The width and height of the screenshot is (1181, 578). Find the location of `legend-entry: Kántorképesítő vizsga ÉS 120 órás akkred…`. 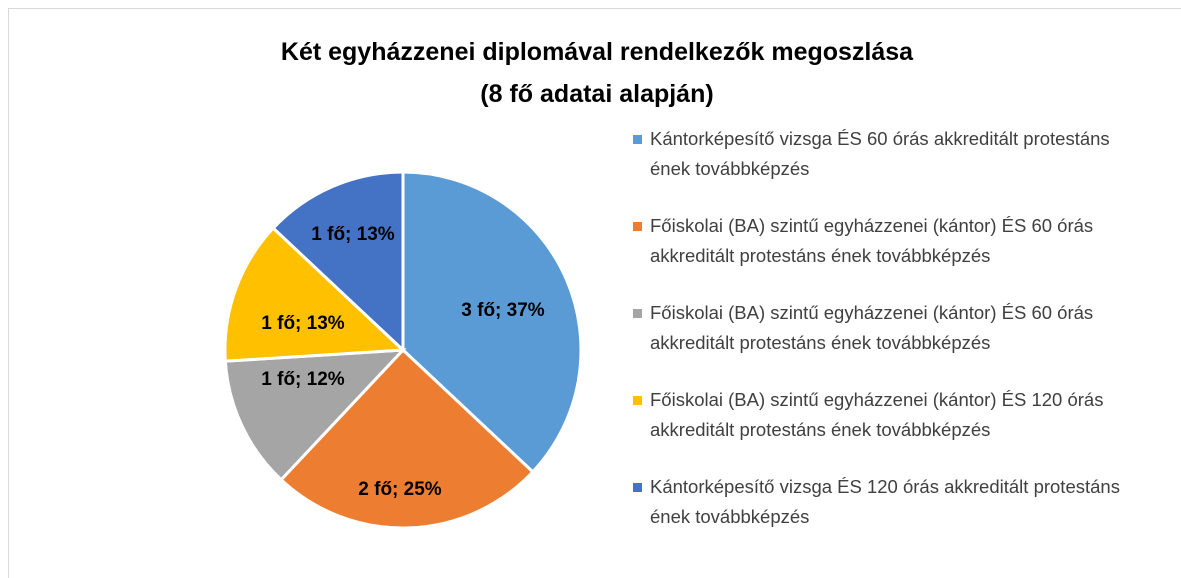

legend-entry: Kántorképesítő vizsga ÉS 120 órás akkred… is located at coordinates (881, 515).